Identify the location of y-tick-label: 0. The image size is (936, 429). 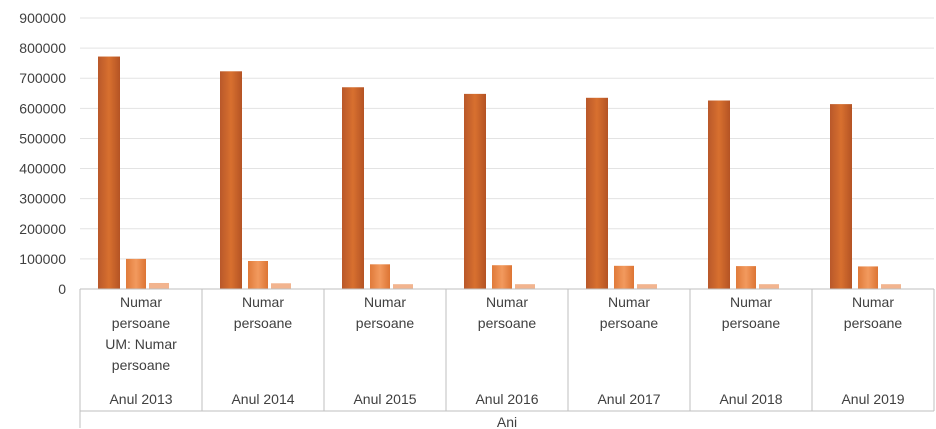
(62, 289).